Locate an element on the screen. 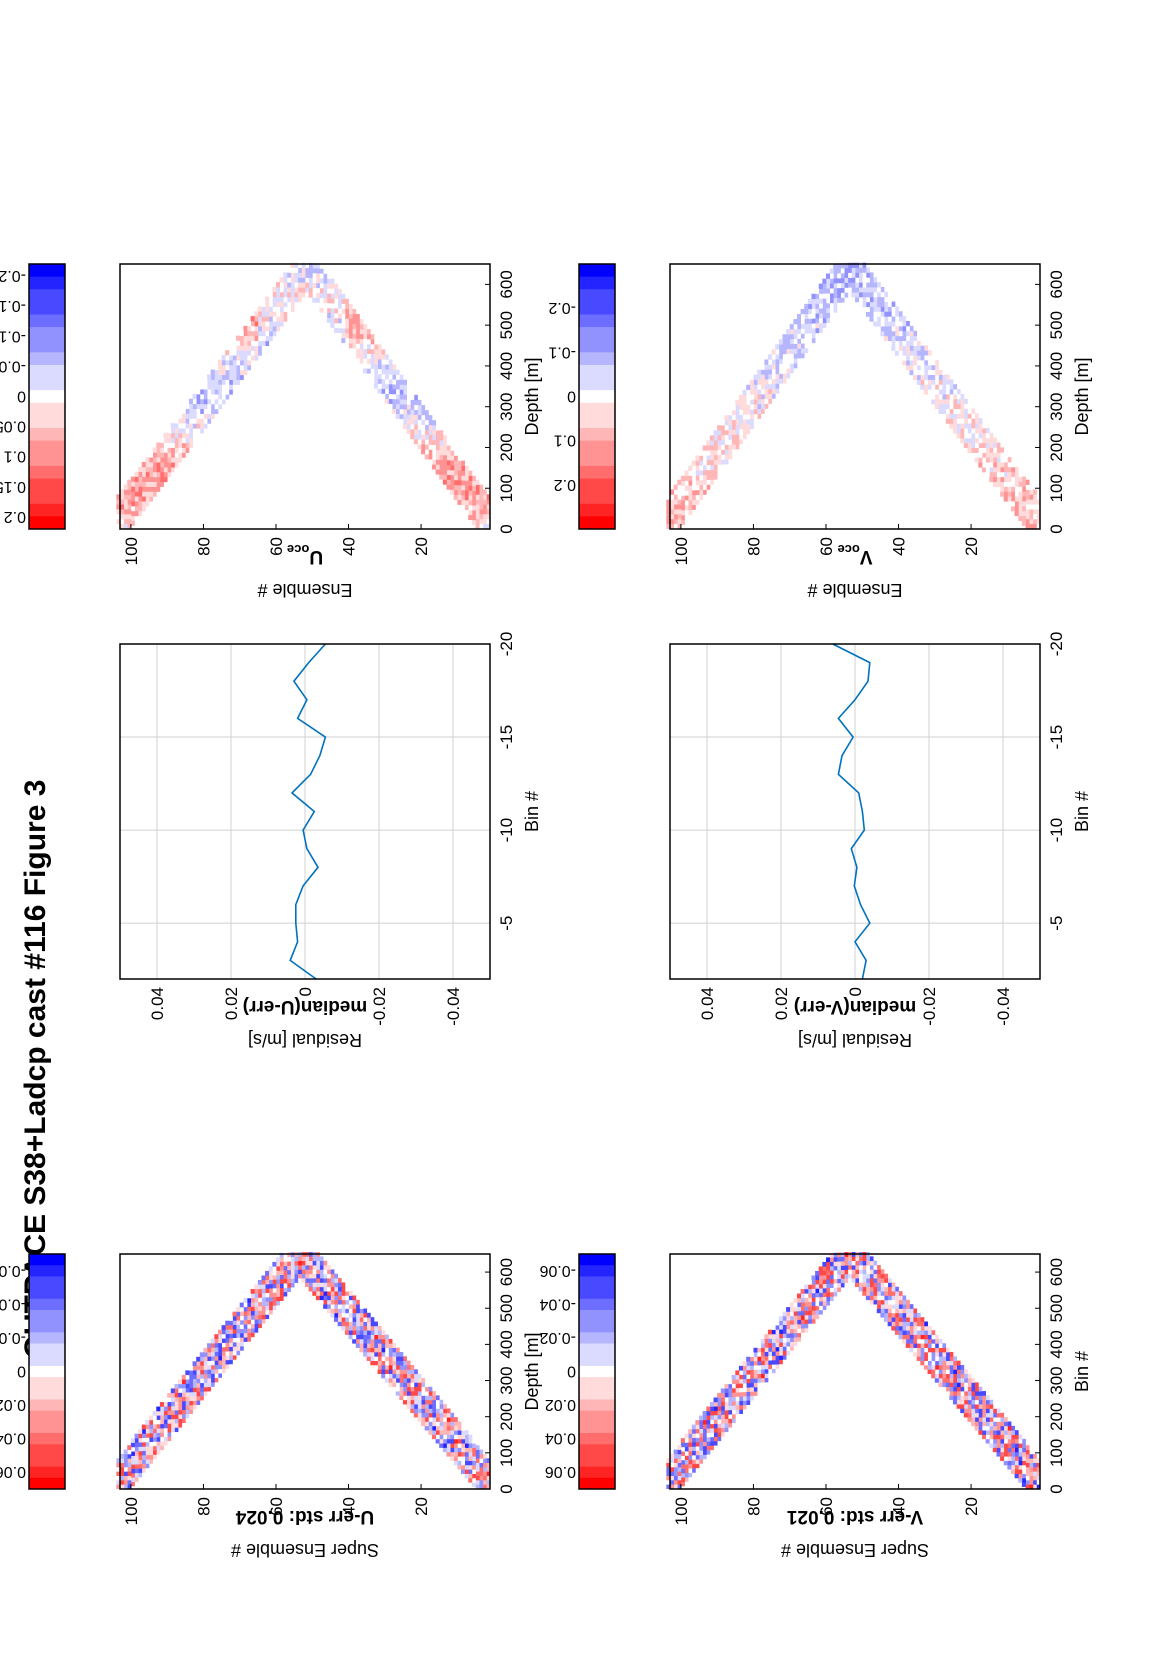 The image size is (1165, 1679). colorbar-tick-label: 0.06 is located at coordinates (560, 1471).